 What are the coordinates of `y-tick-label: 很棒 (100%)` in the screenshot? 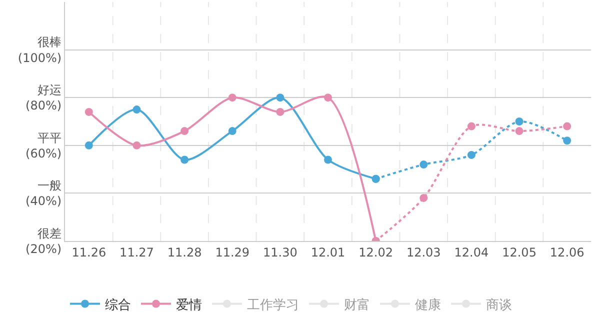 It's located at (40, 50).